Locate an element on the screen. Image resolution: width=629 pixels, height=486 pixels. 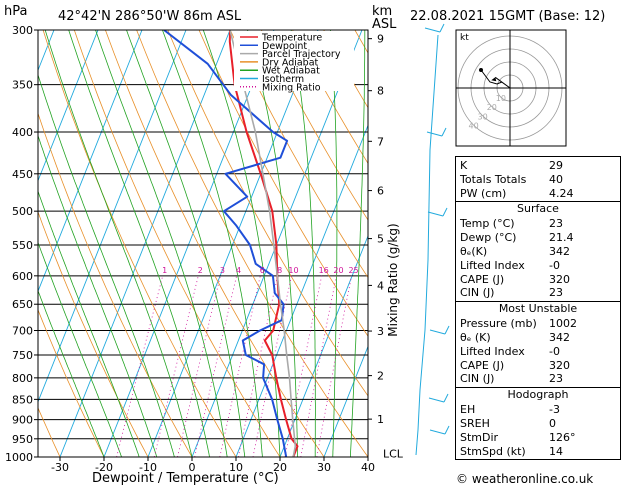
mixing-ratio-label: 25 is located at coordinates (353, 270).